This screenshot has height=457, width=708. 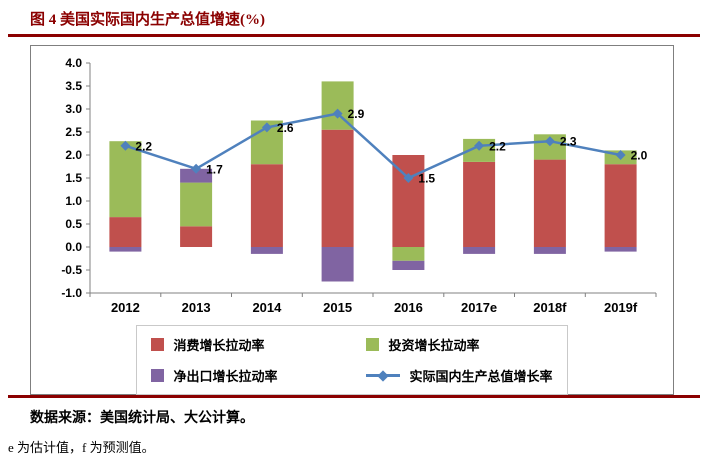 I want to click on consumption-swatch-icon, so click(x=158, y=344).